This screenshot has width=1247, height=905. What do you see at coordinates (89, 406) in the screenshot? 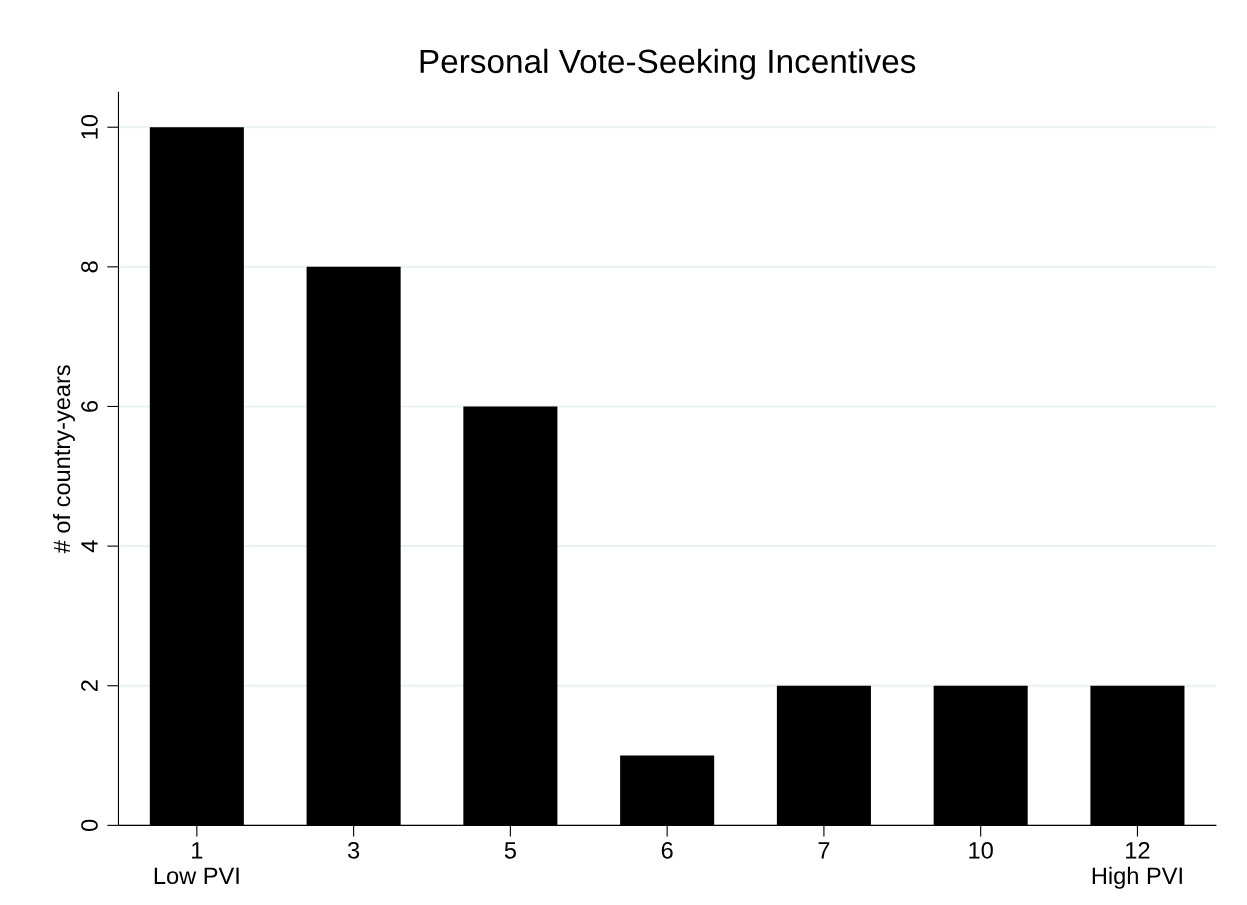
I see `y-tick-label: 6` at bounding box center [89, 406].